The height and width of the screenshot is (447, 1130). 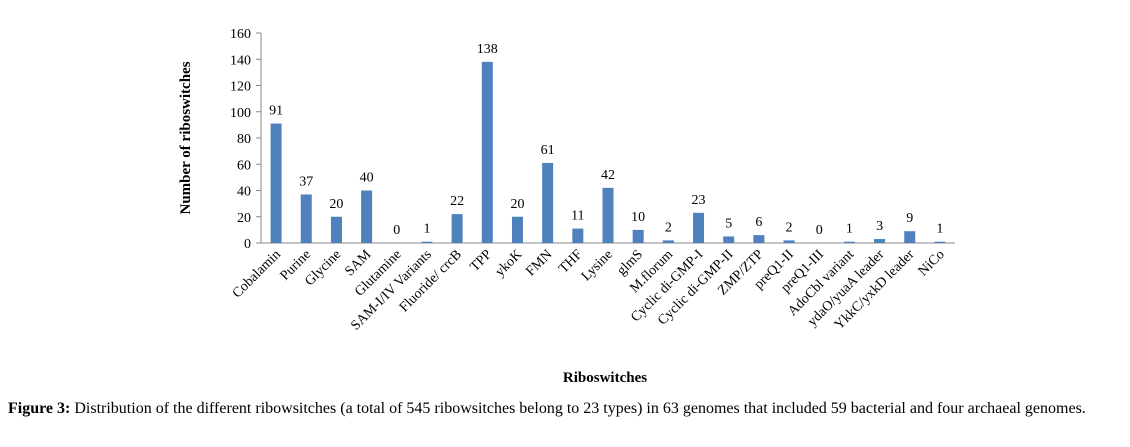 I want to click on value-label: 10, so click(x=638, y=217).